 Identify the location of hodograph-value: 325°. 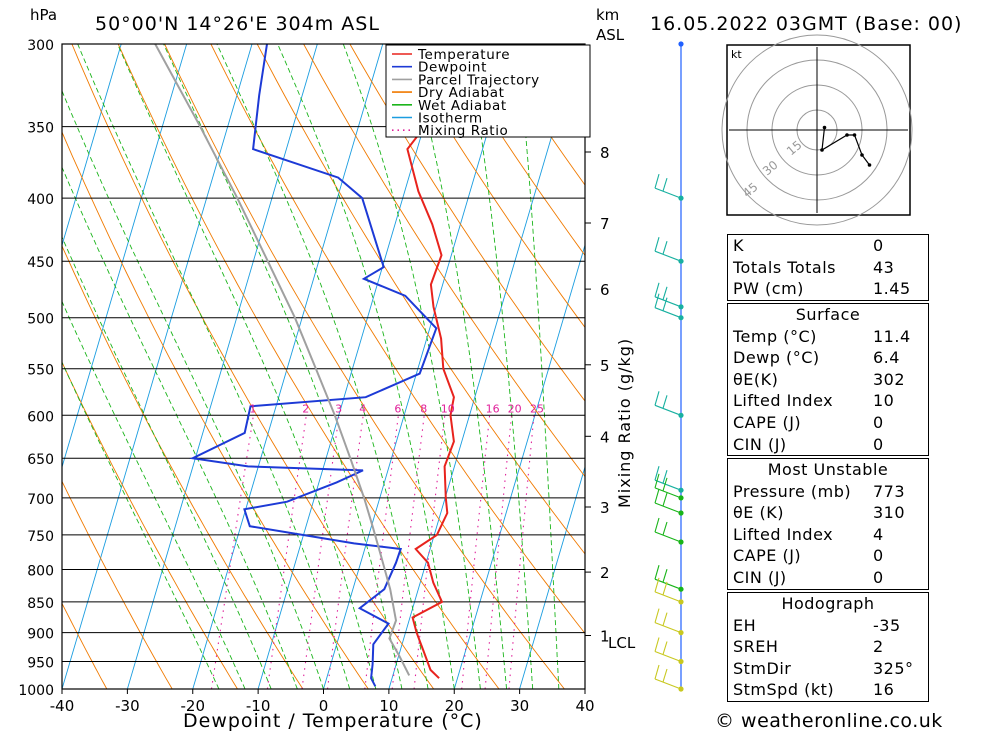
(893, 668).